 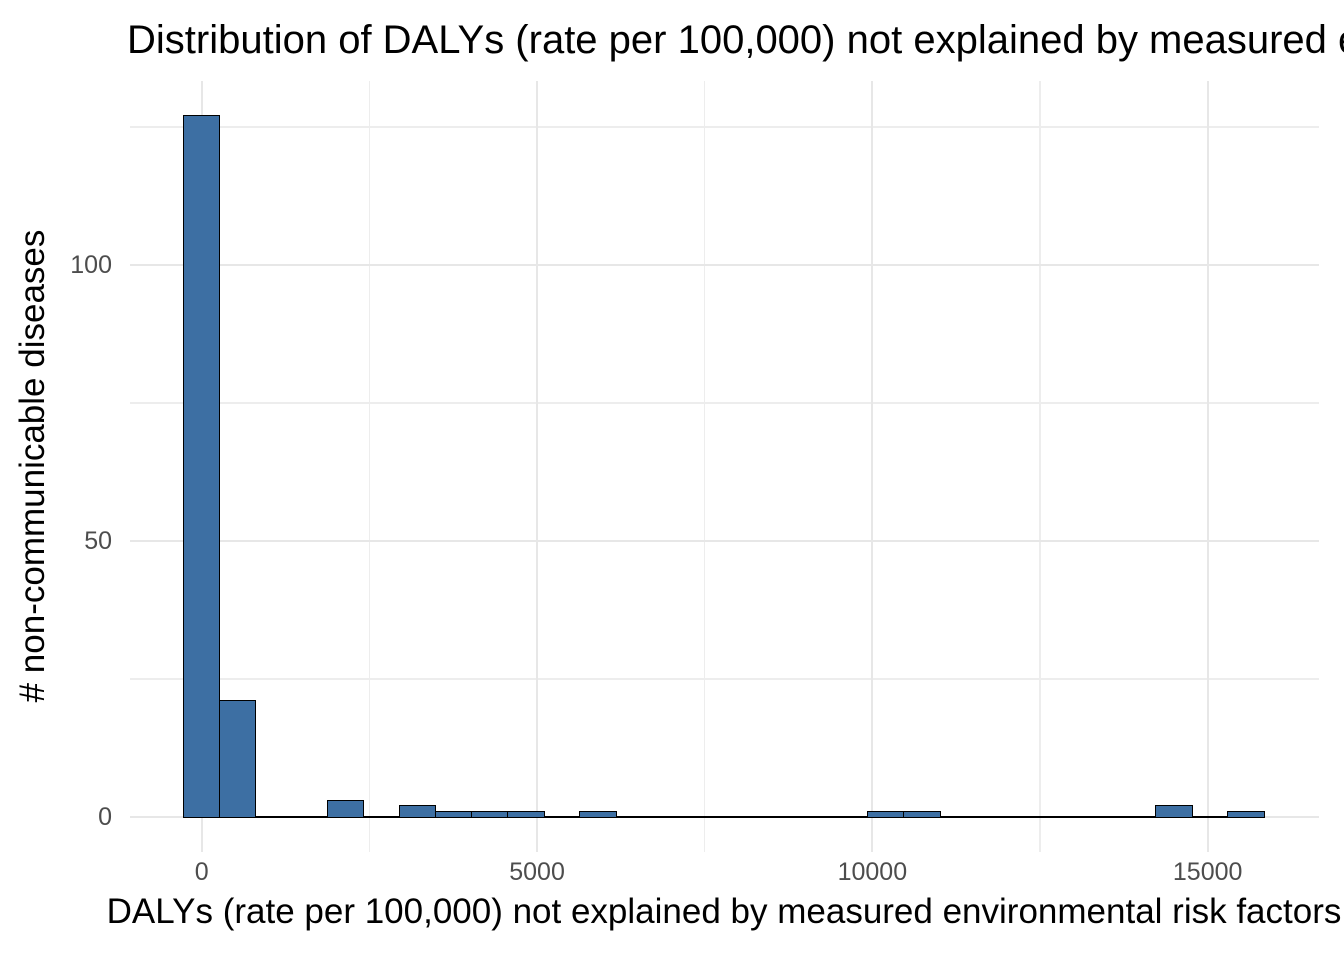 I want to click on x-tick-label: 10000, so click(x=872, y=872).